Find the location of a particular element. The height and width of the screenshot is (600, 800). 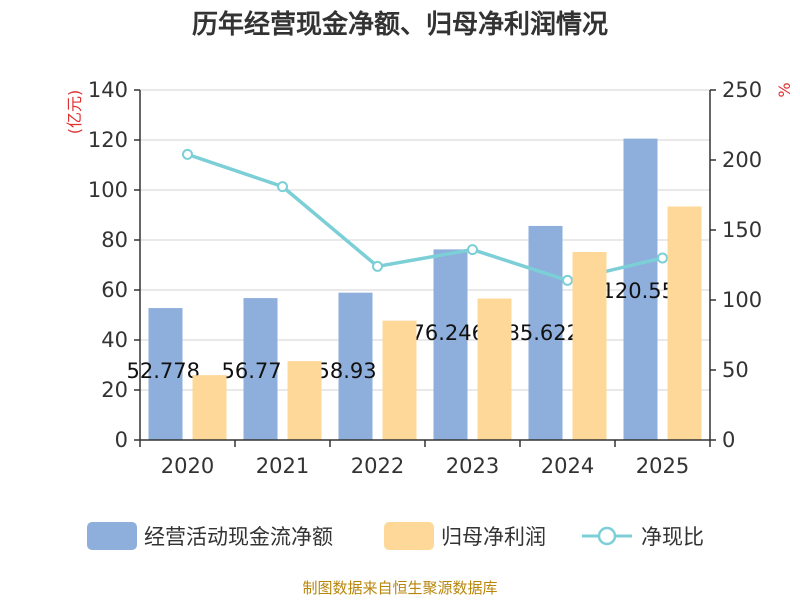

left-axis-tick-label: 0 is located at coordinates (121, 440).